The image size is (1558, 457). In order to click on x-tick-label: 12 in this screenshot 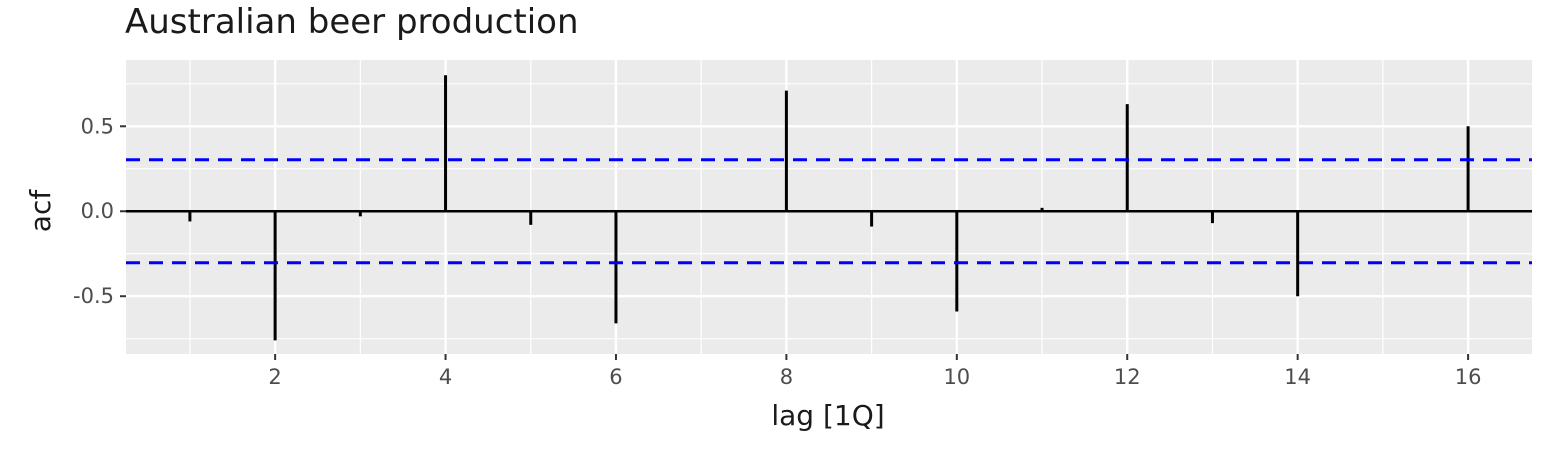, I will do `click(1127, 377)`.